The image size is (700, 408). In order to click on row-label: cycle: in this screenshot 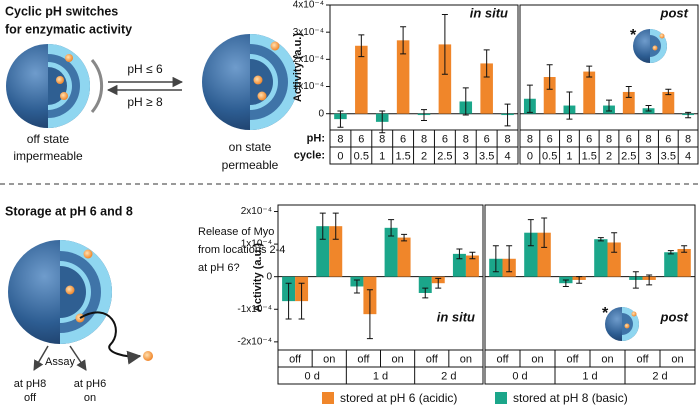, I will do `click(309, 155)`.